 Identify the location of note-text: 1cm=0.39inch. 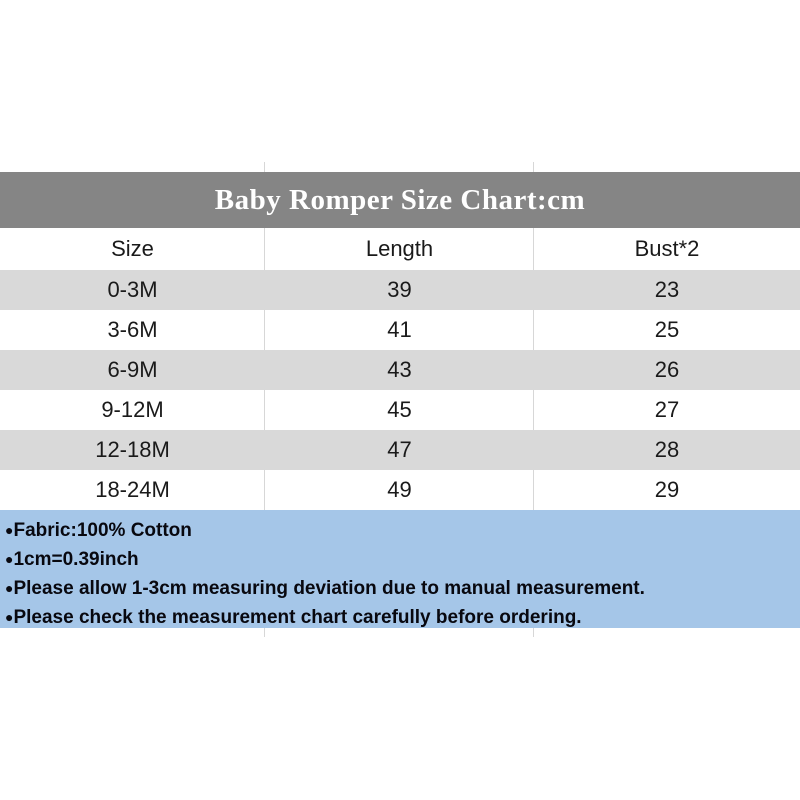
(76, 559).